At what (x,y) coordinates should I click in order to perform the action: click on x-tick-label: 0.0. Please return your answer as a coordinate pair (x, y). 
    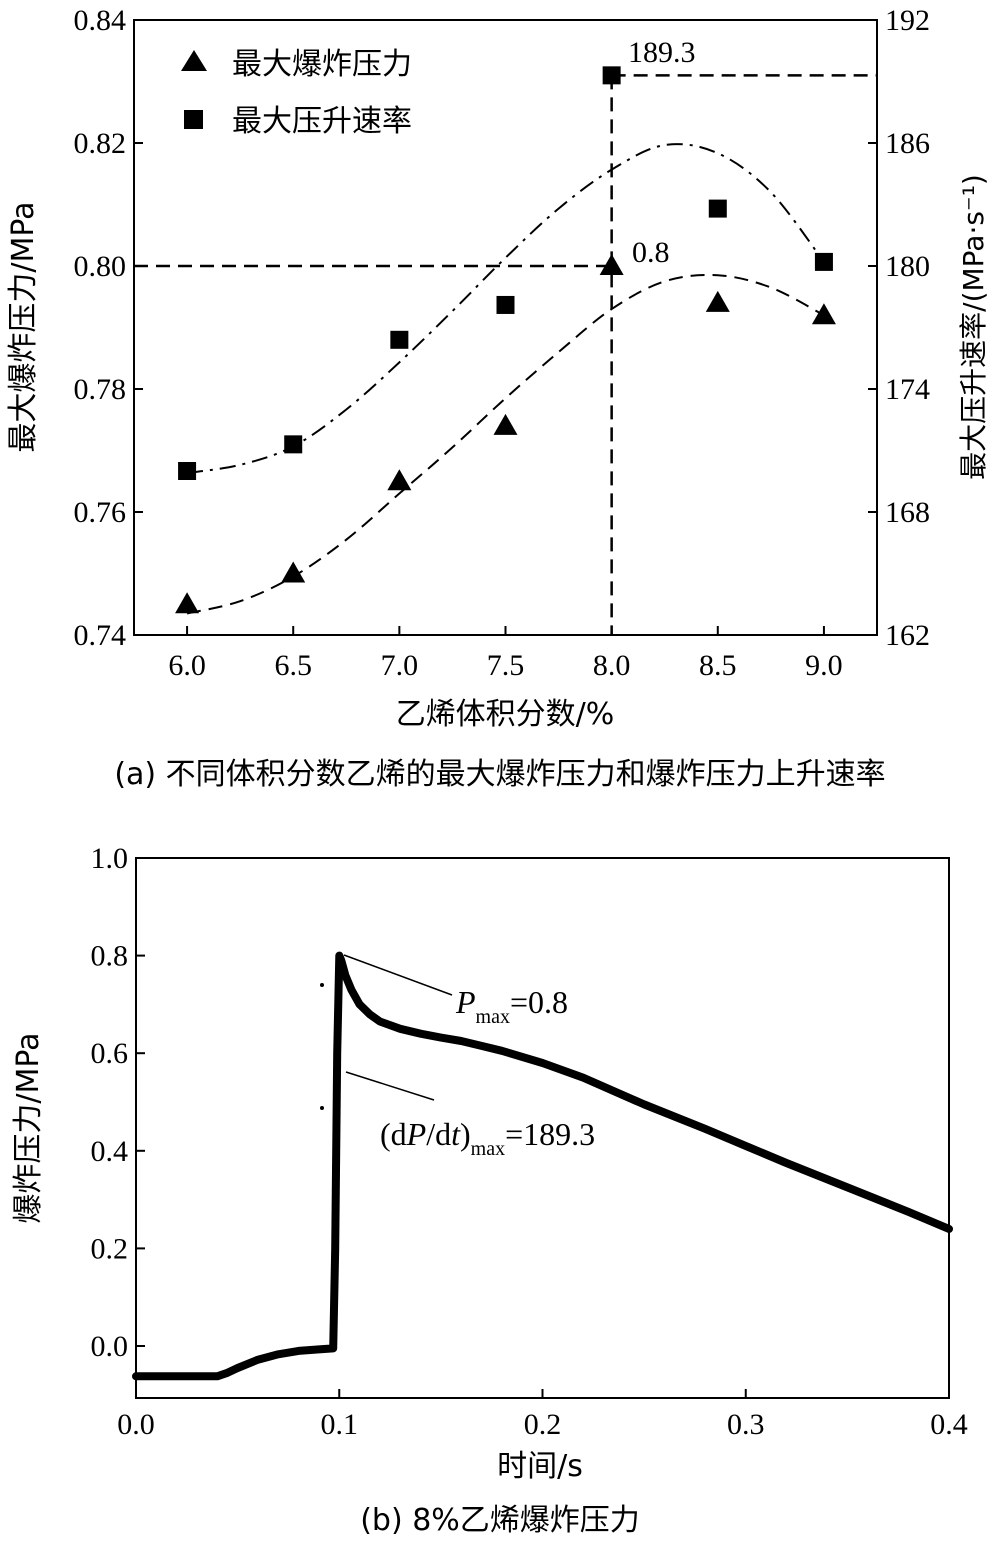
    Looking at the image, I should click on (136, 1424).